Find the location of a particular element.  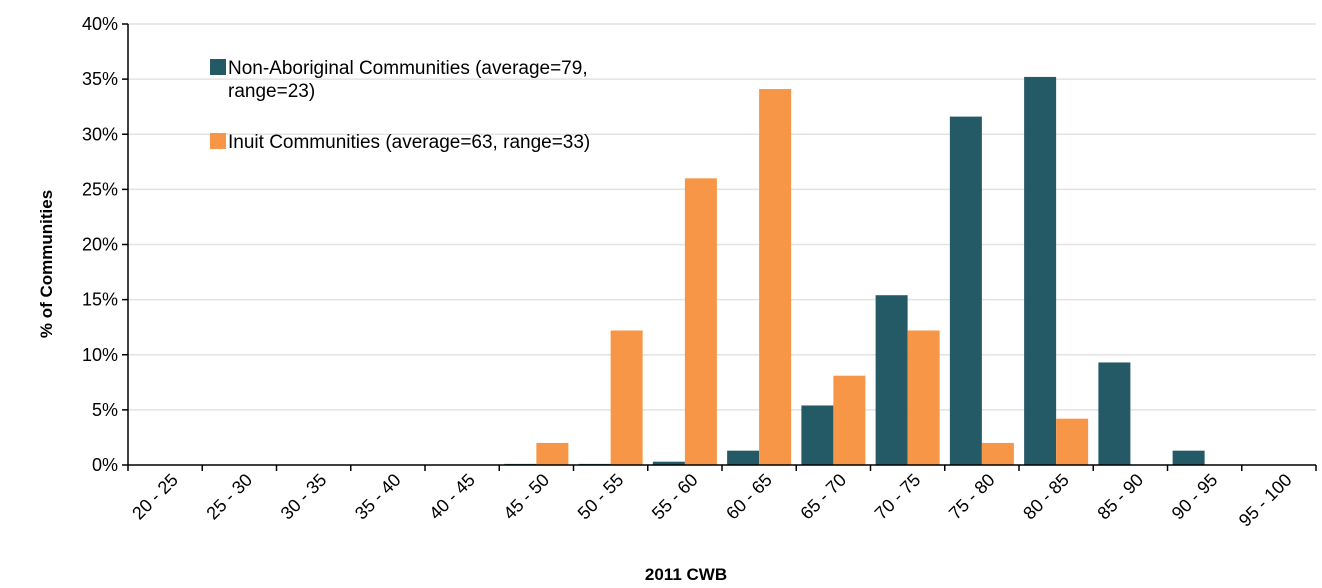

x-tick-label: 25 - 30 is located at coordinates (229, 497).